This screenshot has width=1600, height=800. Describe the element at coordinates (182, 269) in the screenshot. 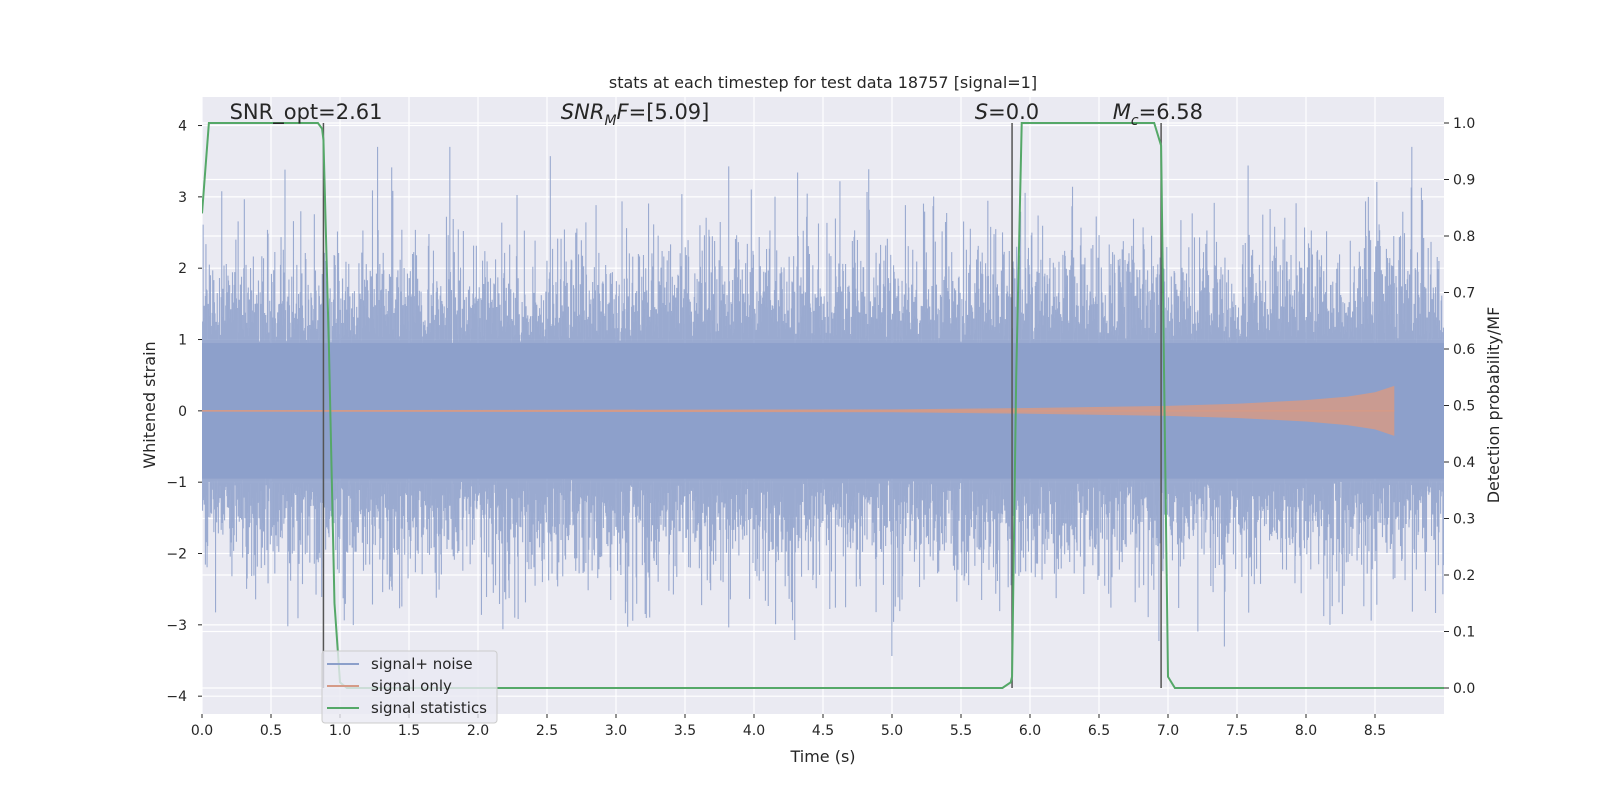

I see `y-tick-label: 2` at that location.